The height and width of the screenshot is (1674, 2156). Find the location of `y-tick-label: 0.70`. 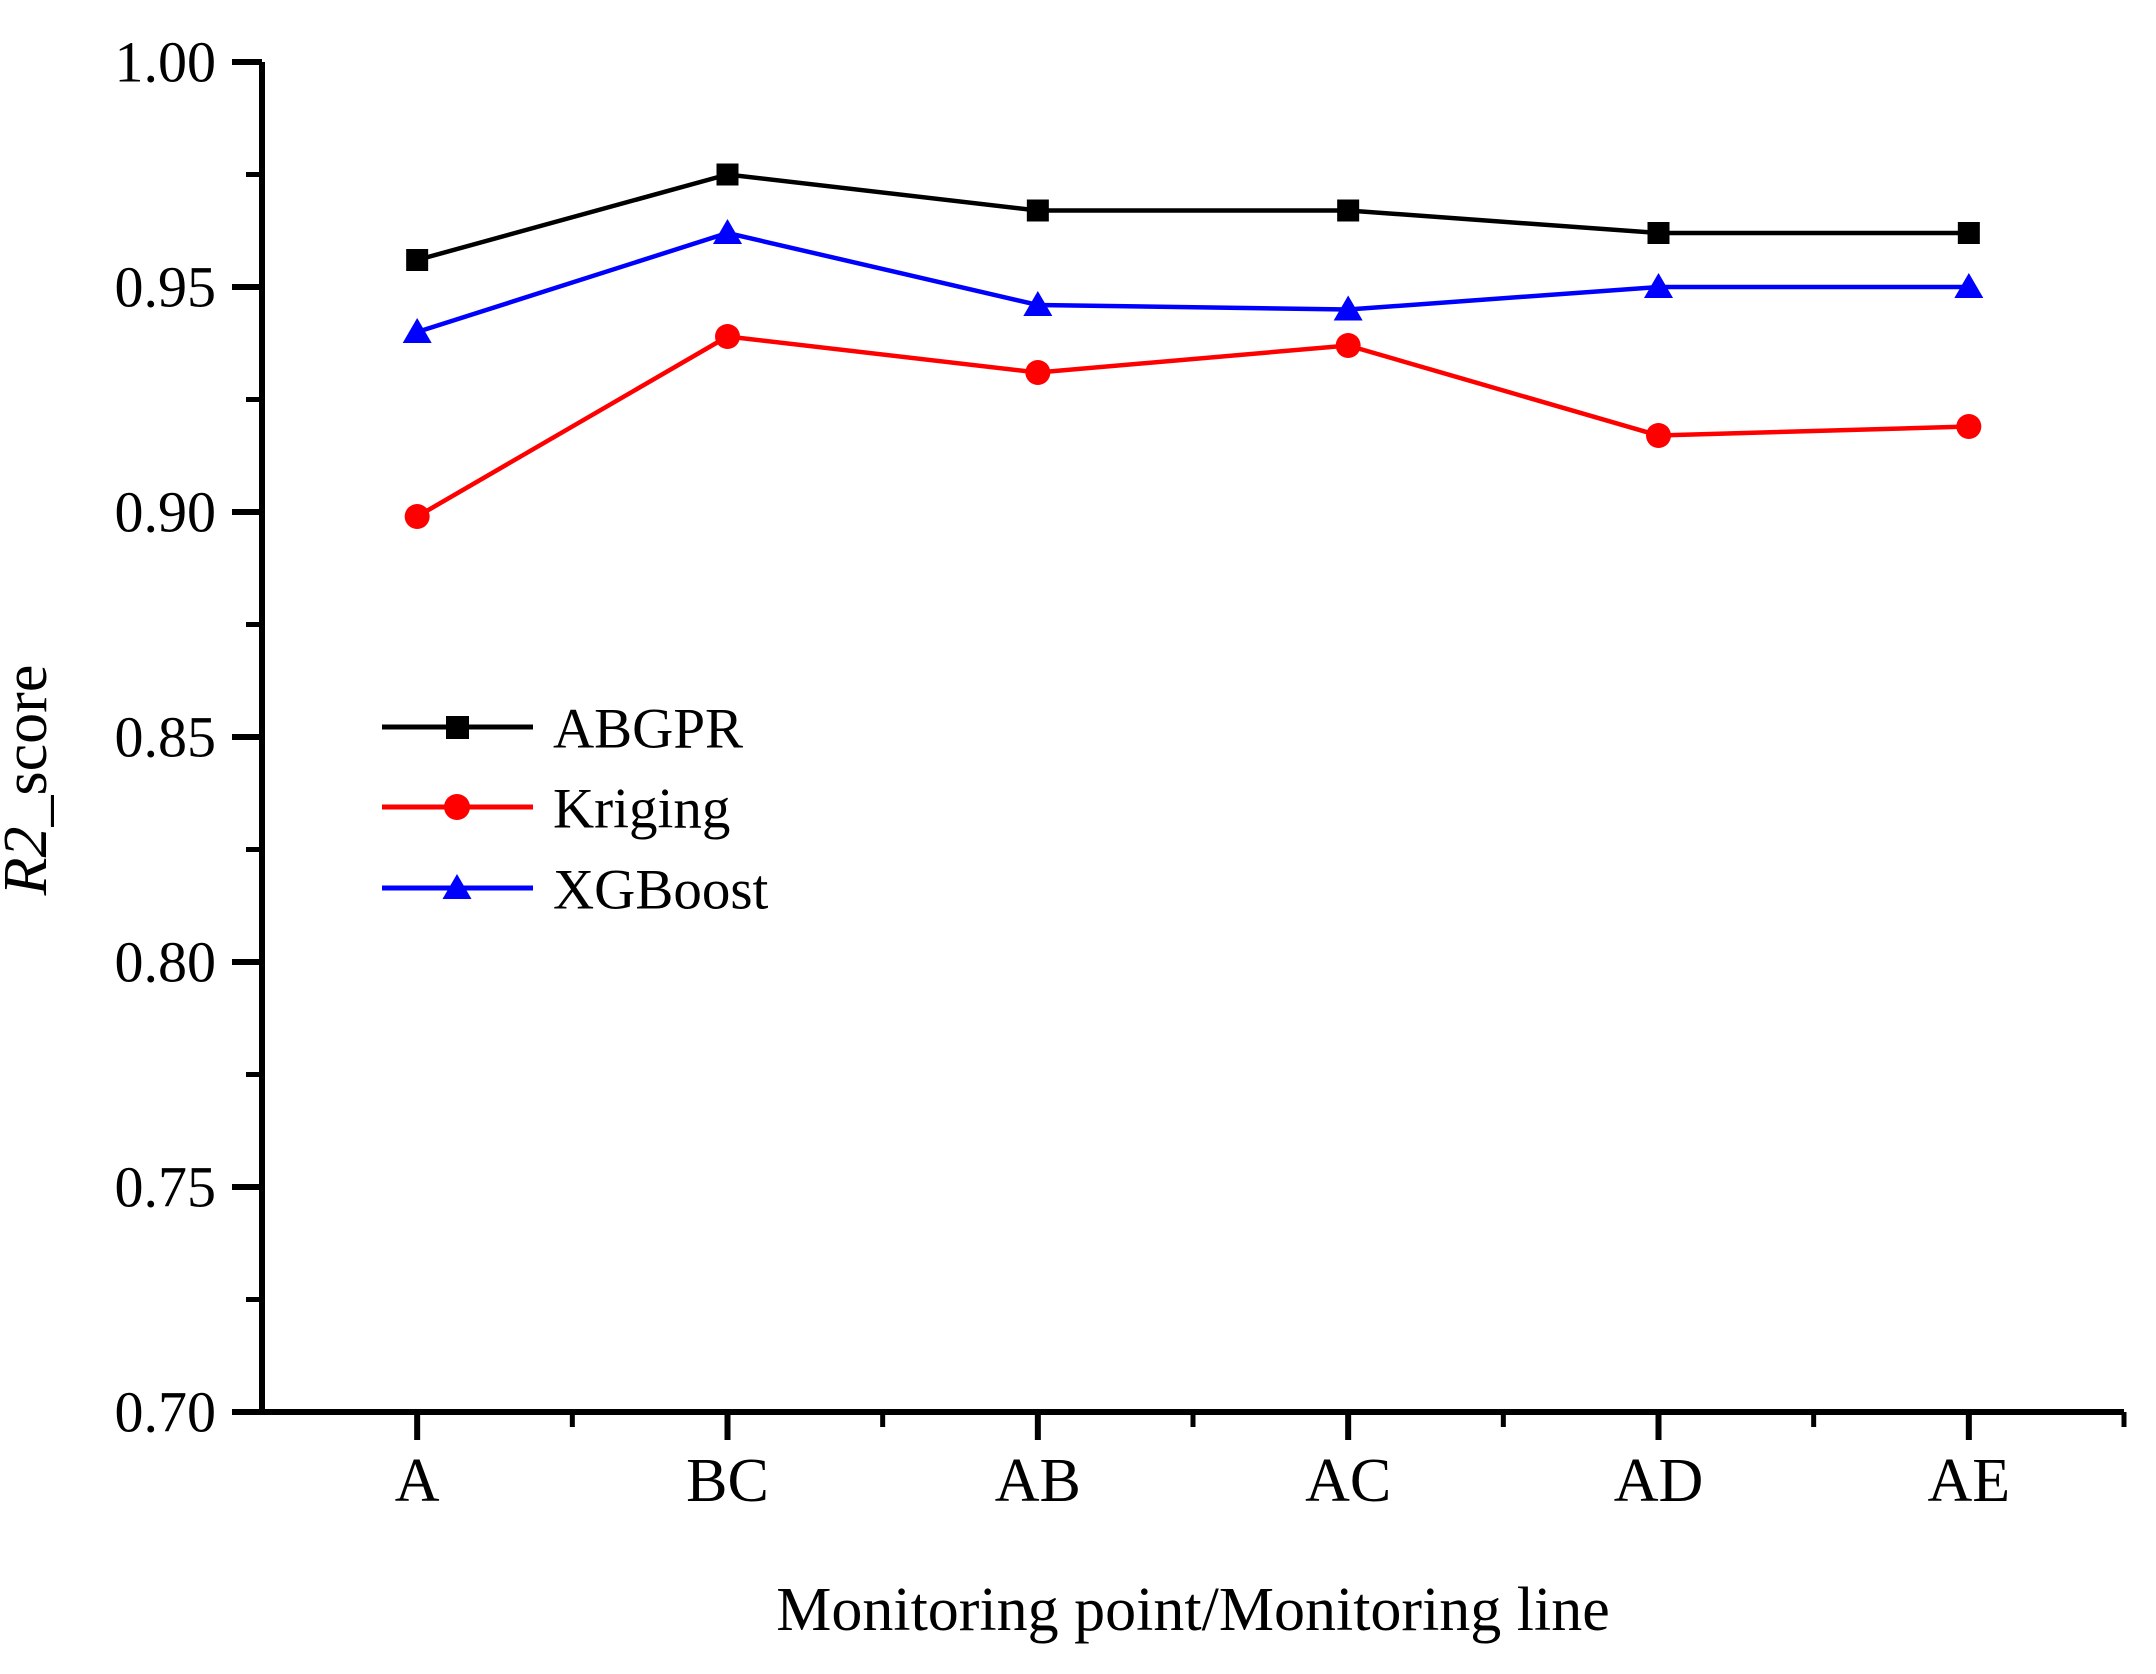

y-tick-label: 0.70 is located at coordinates (166, 1412).